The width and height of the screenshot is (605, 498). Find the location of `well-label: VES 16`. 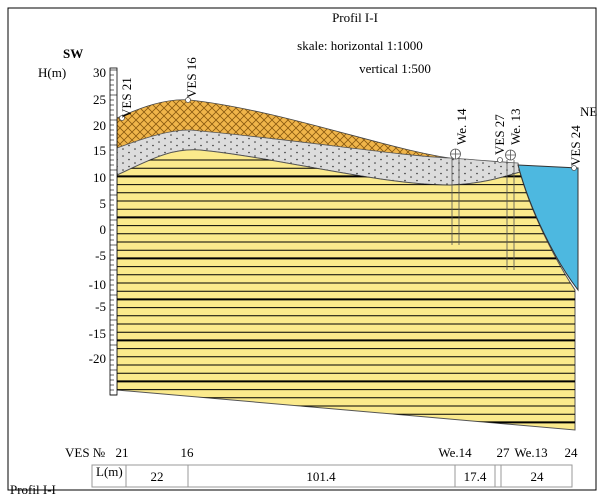

well-label: VES 16 is located at coordinates (191, 77).